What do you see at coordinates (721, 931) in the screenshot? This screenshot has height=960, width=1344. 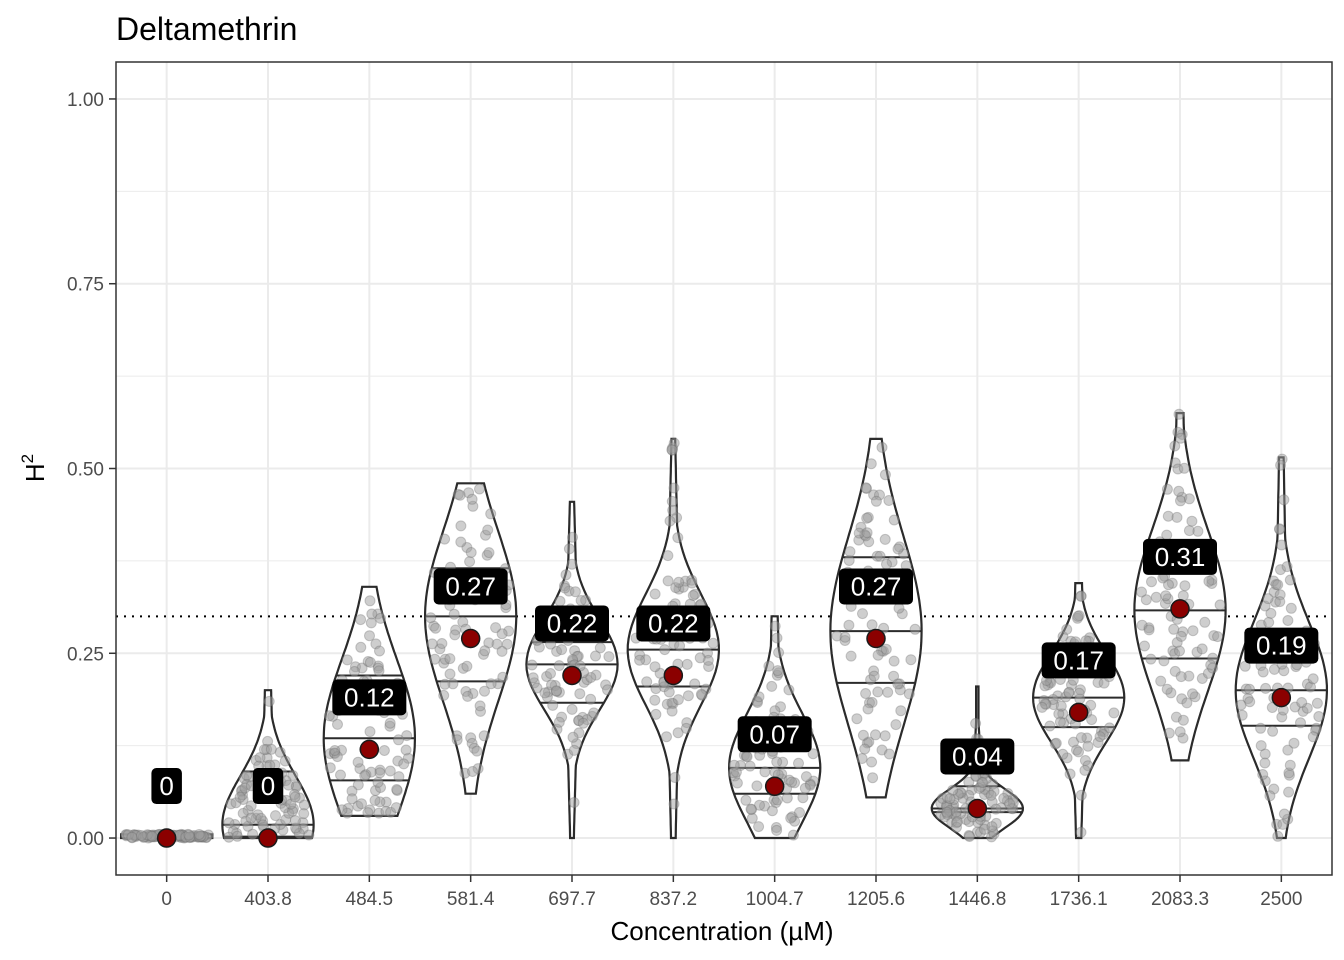 I see `x-axis-title: Concentration (µM)` at bounding box center [721, 931].